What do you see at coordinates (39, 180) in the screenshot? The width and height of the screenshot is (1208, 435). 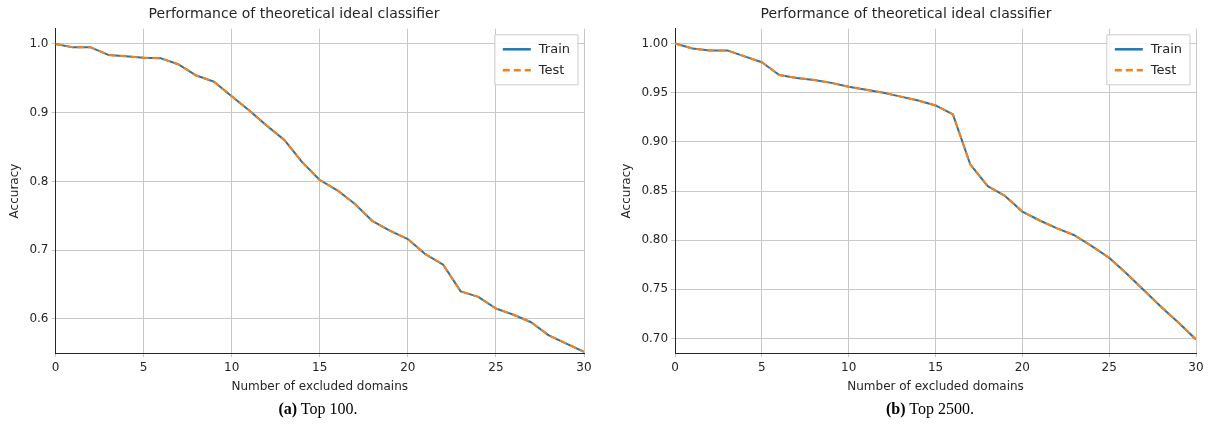 I see `y-tick-label: 0.8` at bounding box center [39, 180].